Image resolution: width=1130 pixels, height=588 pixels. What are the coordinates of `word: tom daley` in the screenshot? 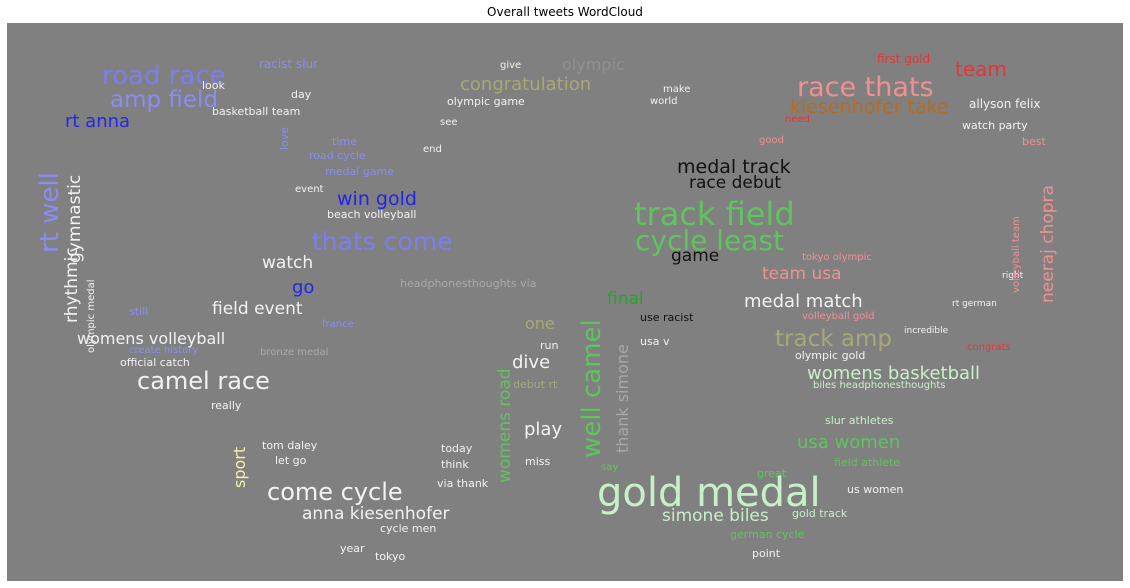 It's located at (290, 445).